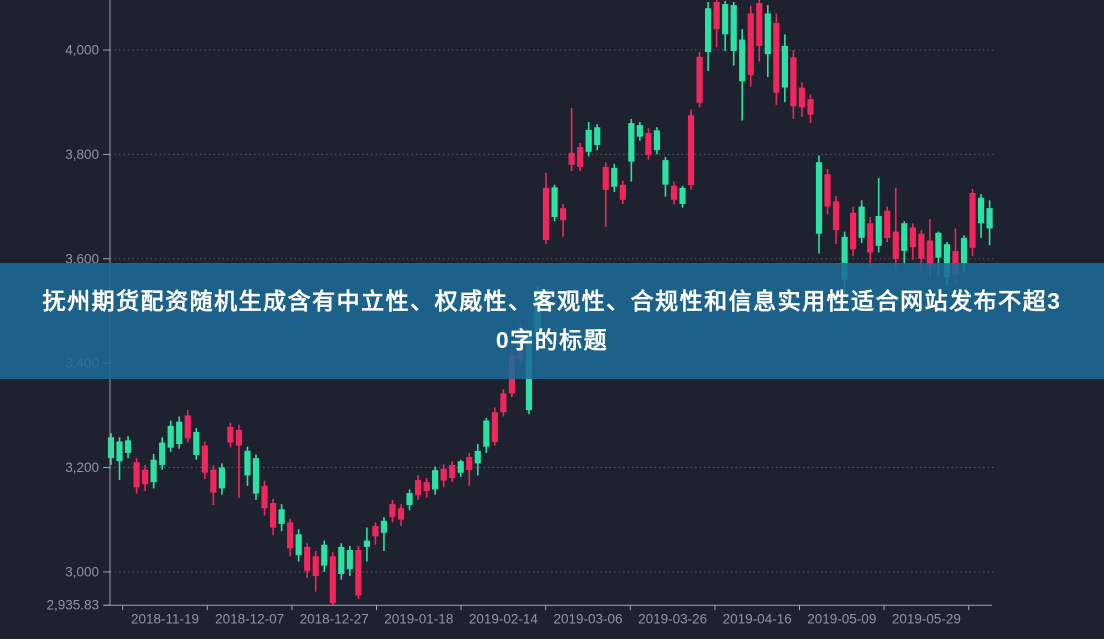 This screenshot has width=1104, height=639. Describe the element at coordinates (82, 154) in the screenshot. I see `y-axis-label: 3,800` at that location.